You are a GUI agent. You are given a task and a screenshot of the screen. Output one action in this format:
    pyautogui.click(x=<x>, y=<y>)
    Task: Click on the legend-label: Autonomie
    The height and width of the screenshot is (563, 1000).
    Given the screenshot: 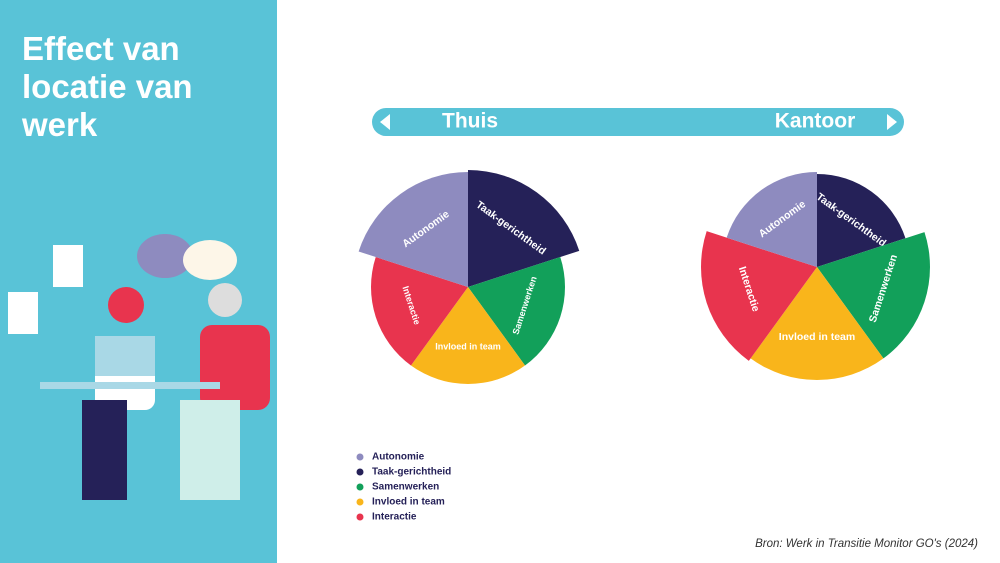 What is the action you would take?
    pyautogui.click(x=398, y=457)
    